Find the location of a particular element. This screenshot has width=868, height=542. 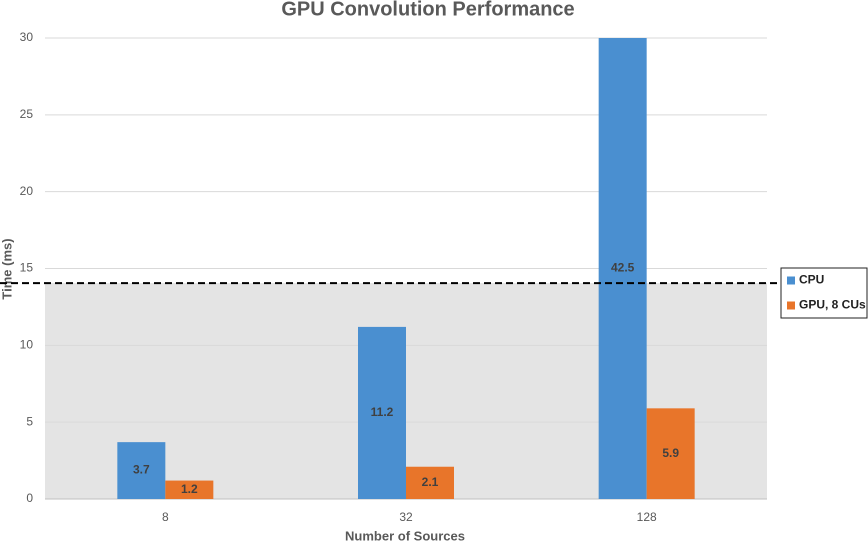

y-tick-label: 5 is located at coordinates (29, 421).